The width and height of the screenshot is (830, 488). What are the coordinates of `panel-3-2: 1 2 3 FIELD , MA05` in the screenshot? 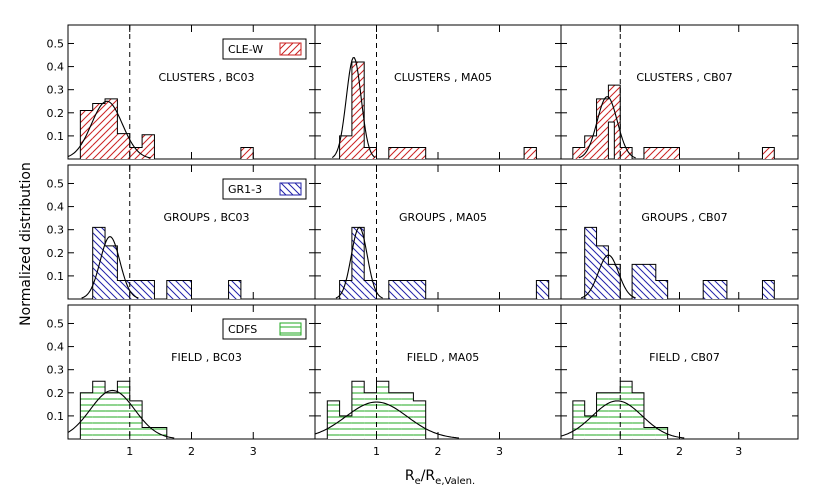 It's located at (438, 381).